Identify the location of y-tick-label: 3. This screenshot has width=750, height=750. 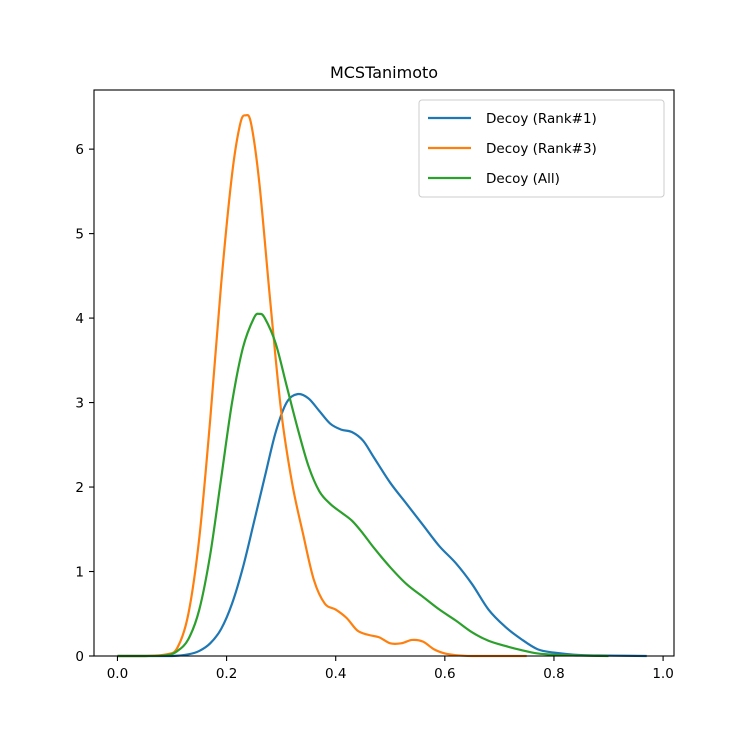
(79, 404).